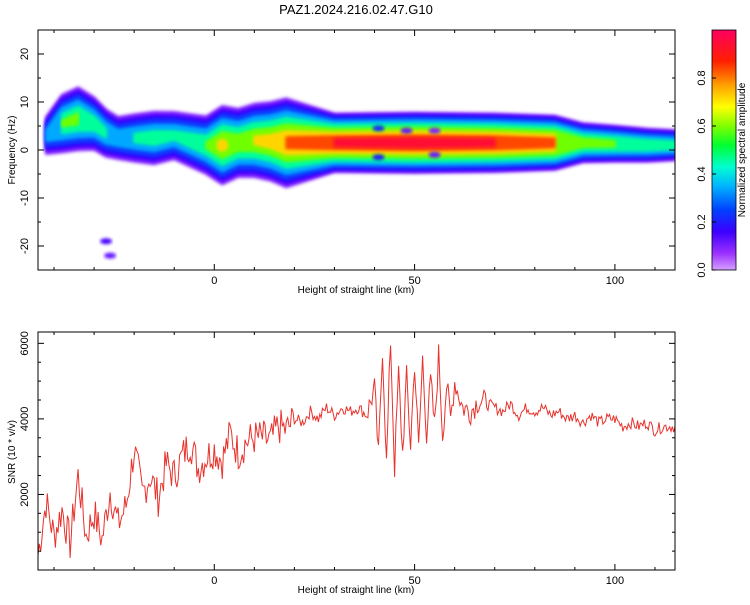 The width and height of the screenshot is (750, 605). What do you see at coordinates (356, 590) in the screenshot?
I see `snr-x-axis-label: Height of straight line (km)` at bounding box center [356, 590].